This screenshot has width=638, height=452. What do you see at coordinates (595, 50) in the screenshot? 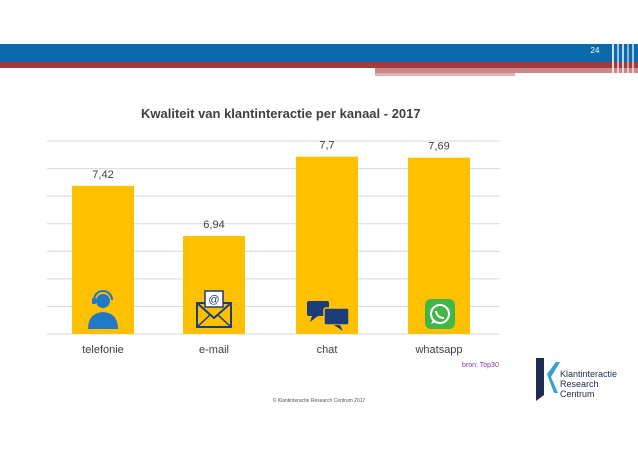
I see `page-number: 24` at bounding box center [595, 50].